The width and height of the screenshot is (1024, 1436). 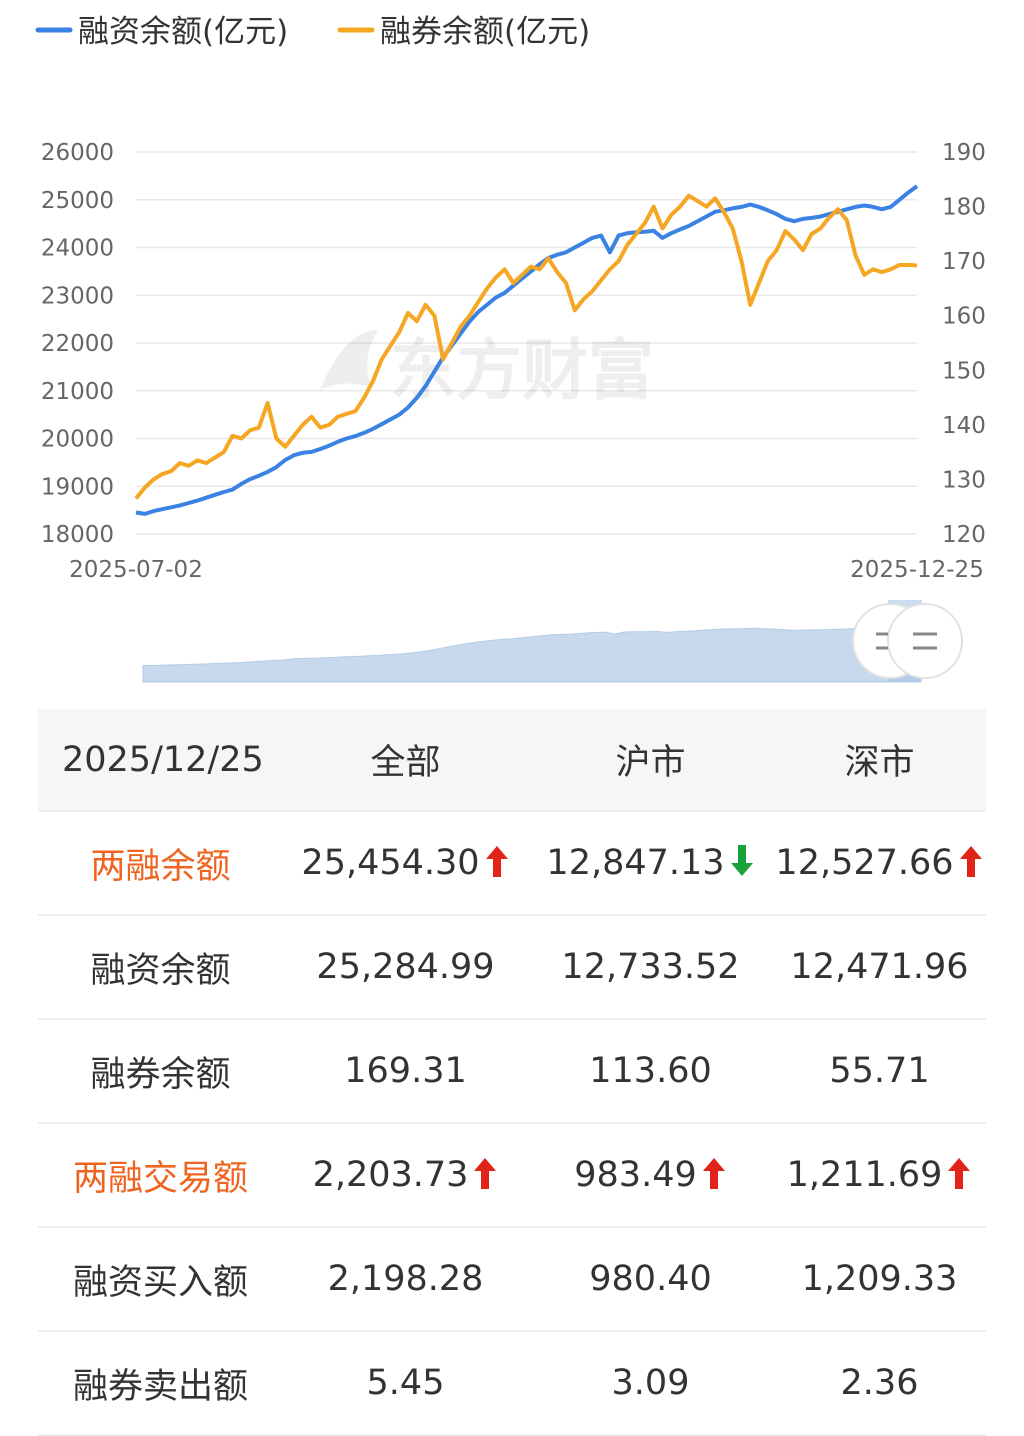 I want to click on row-label: 融券余额, so click(x=160, y=1071).